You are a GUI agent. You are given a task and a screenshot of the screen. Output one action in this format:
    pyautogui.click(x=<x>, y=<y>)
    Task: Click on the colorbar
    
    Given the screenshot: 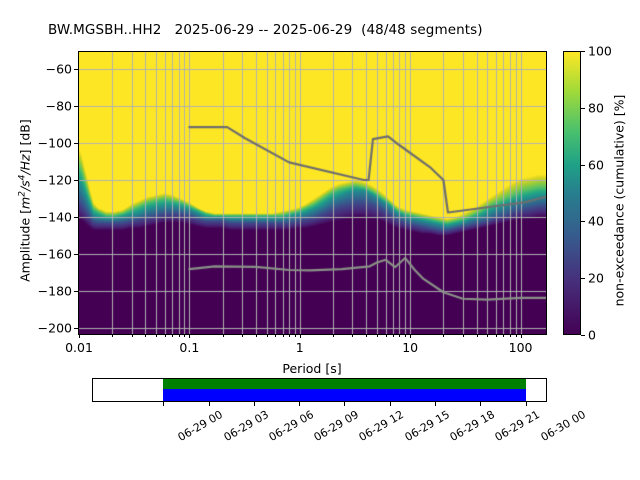 What is the action you would take?
    pyautogui.click(x=572, y=193)
    